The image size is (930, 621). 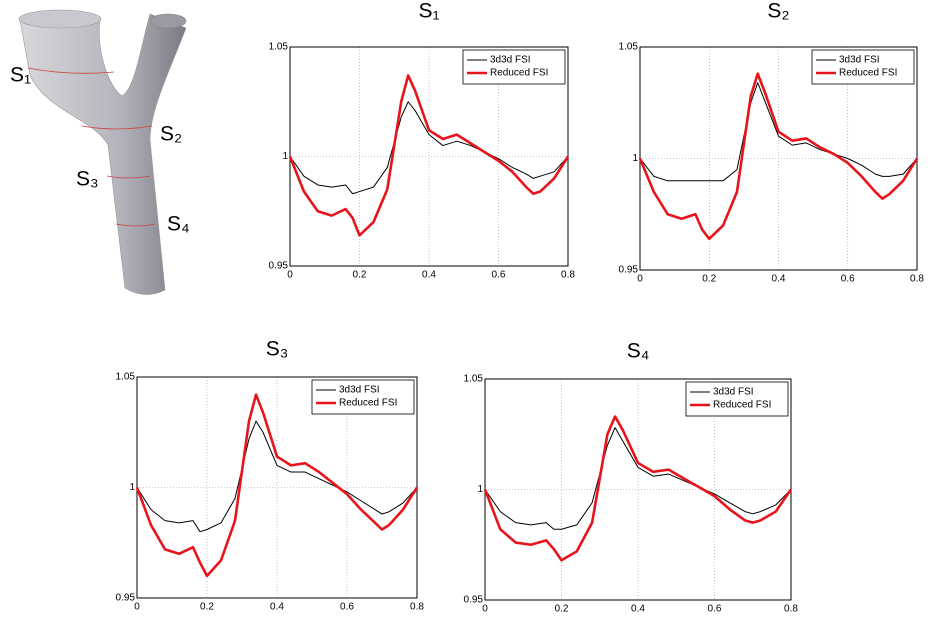 I want to click on vessel-illustration: S₁ S₂ S₃ S₄, so click(x=100, y=152).